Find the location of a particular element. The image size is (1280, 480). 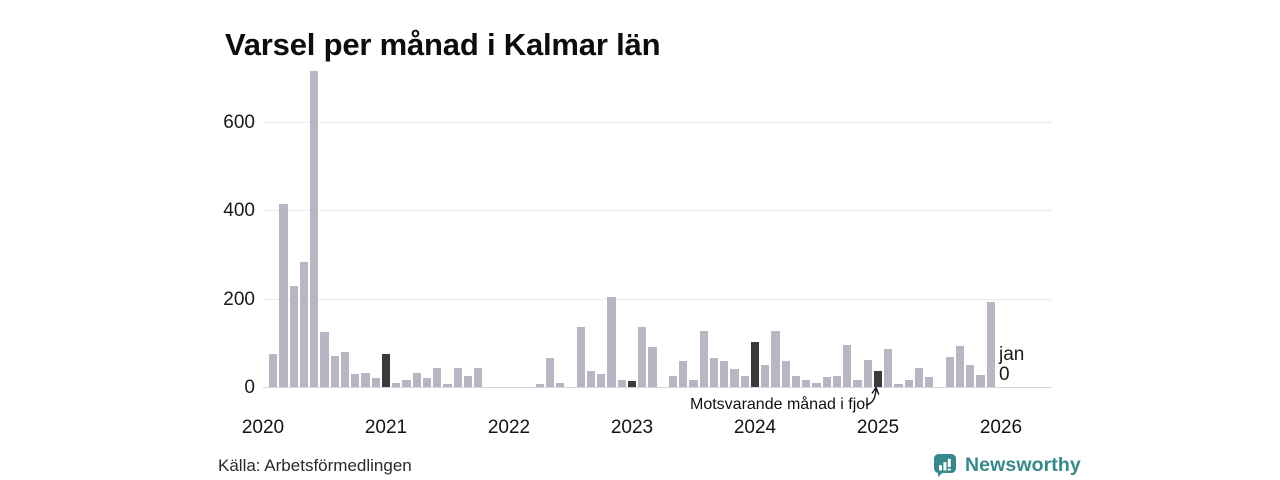

y-tick-label-200: 200 is located at coordinates (239, 299).